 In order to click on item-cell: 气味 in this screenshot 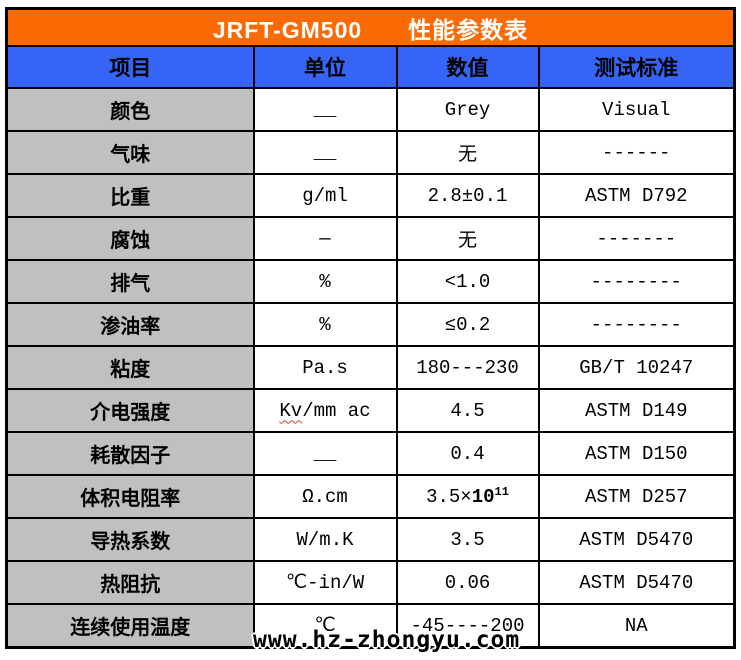, I will do `click(130, 152)`.